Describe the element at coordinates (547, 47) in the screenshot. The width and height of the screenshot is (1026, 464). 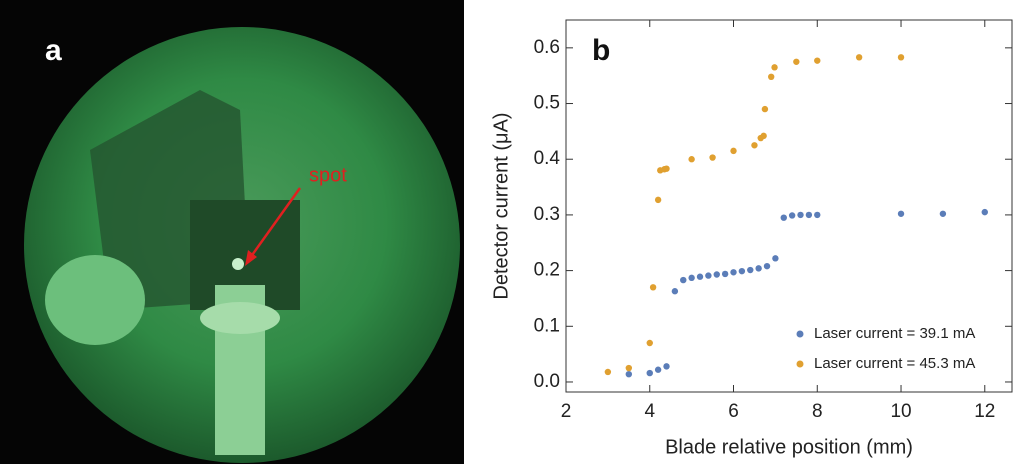
I see `y-tick-label: 0.6` at that location.